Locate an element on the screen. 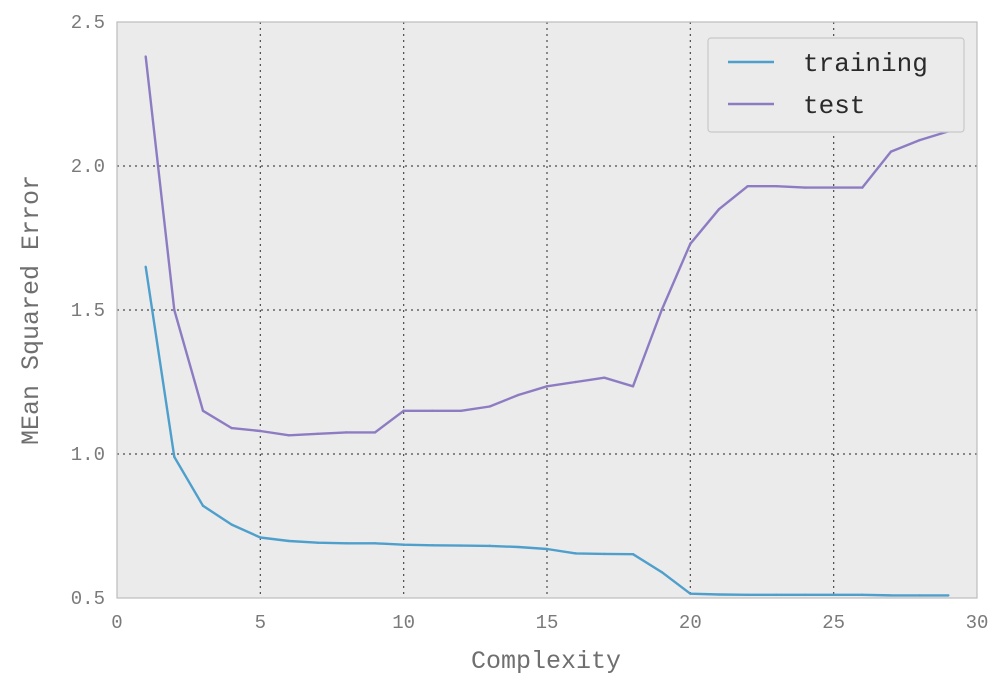  x-tick-label: 15 is located at coordinates (547, 623).